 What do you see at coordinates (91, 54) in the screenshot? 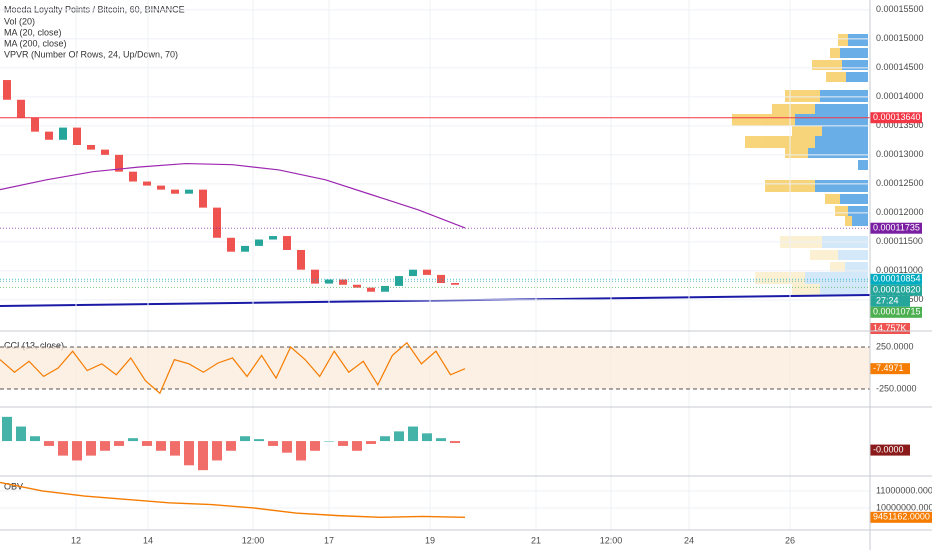
I see `indicator-label: VPVR (Number Of Rows, 24, Up/Down, 70)` at bounding box center [91, 54].